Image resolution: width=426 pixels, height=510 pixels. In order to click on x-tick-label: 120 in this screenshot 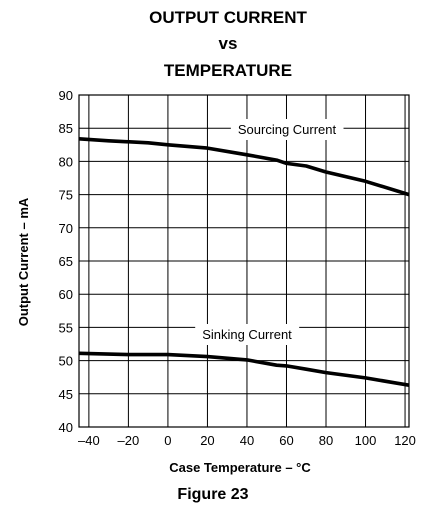, I will do `click(405, 440)`.